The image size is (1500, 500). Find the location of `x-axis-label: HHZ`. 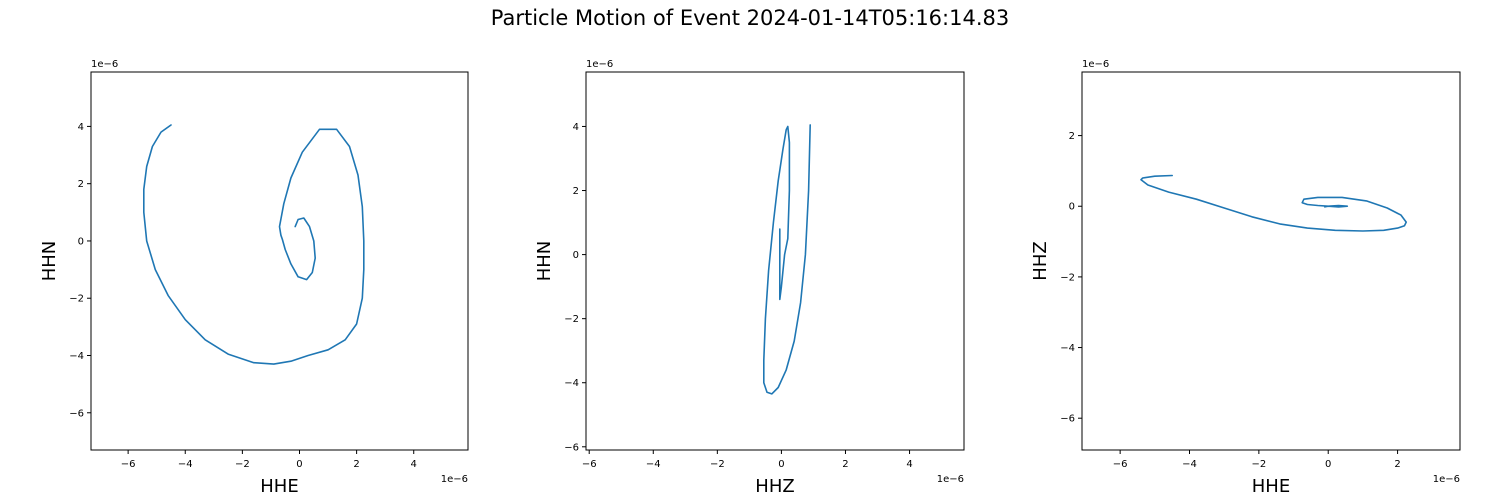

x-axis-label: HHZ is located at coordinates (774, 486).